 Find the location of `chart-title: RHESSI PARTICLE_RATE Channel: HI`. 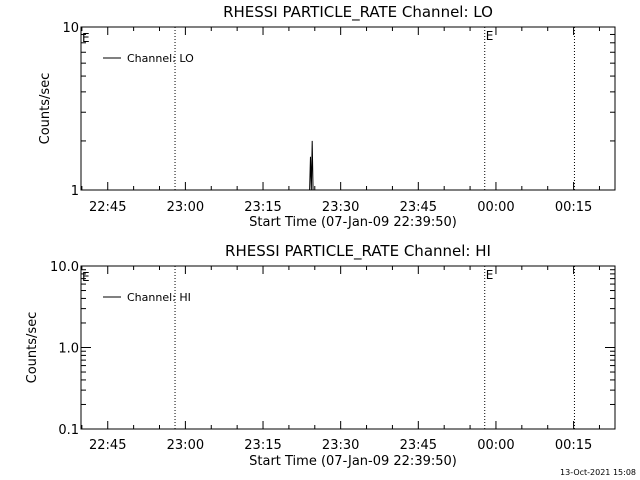

chart-title: RHESSI PARTICLE_RATE Channel: HI is located at coordinates (358, 251).